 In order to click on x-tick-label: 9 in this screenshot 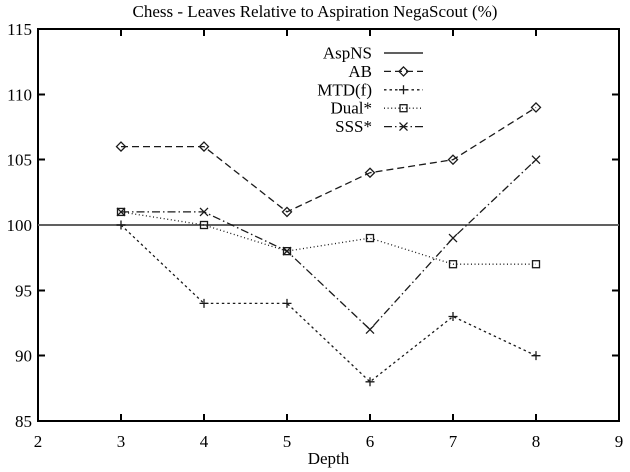, I will do `click(619, 441)`.